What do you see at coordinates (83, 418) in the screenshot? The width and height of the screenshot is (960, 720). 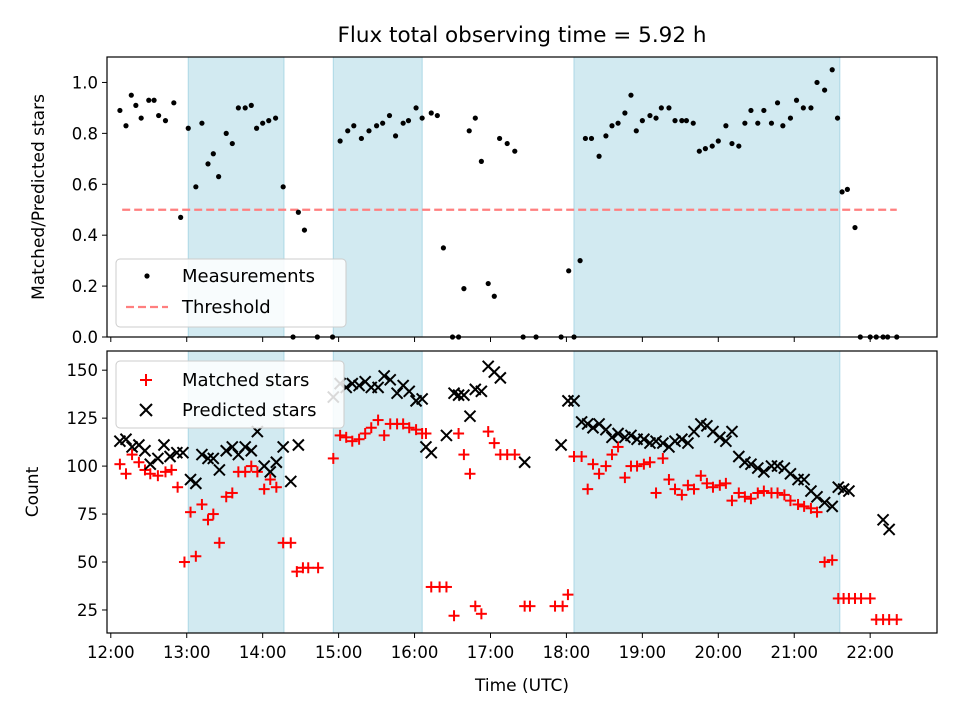 I see `y-tick-label: 125` at bounding box center [83, 418].